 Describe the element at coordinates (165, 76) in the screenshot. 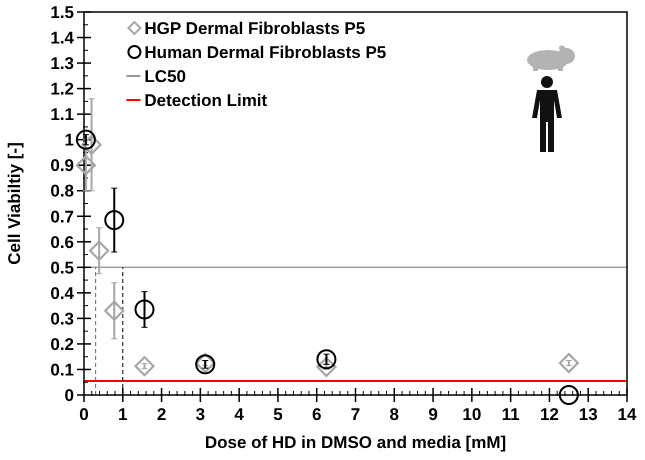

I see `legend-label: LC50` at that location.